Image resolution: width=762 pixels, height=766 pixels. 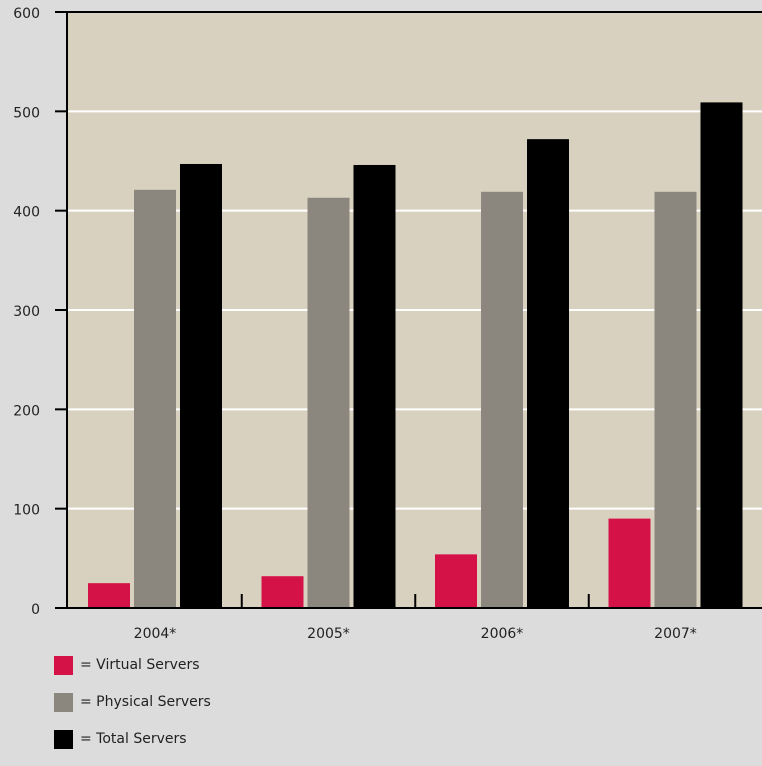 I want to click on legend-swatch-physical, so click(x=63, y=702).